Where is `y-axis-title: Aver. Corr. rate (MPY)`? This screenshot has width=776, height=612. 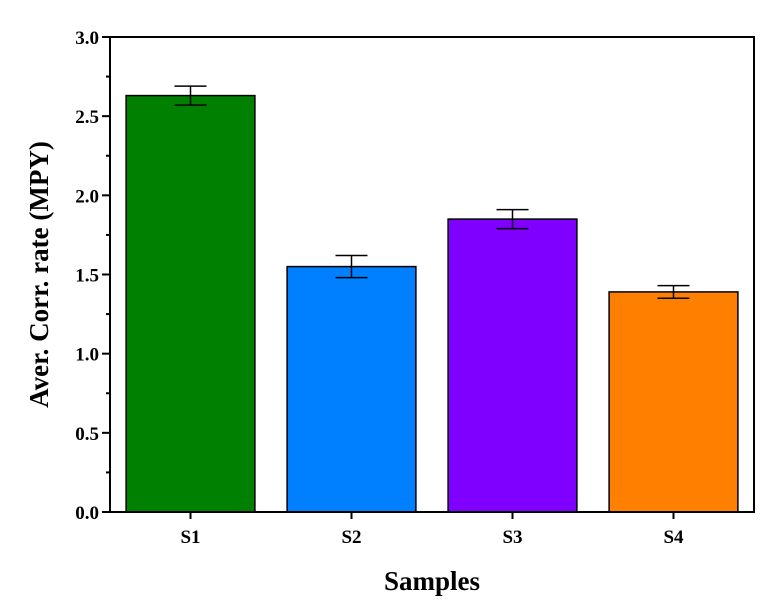 y-axis-title: Aver. Corr. rate (MPY) is located at coordinates (39, 274).